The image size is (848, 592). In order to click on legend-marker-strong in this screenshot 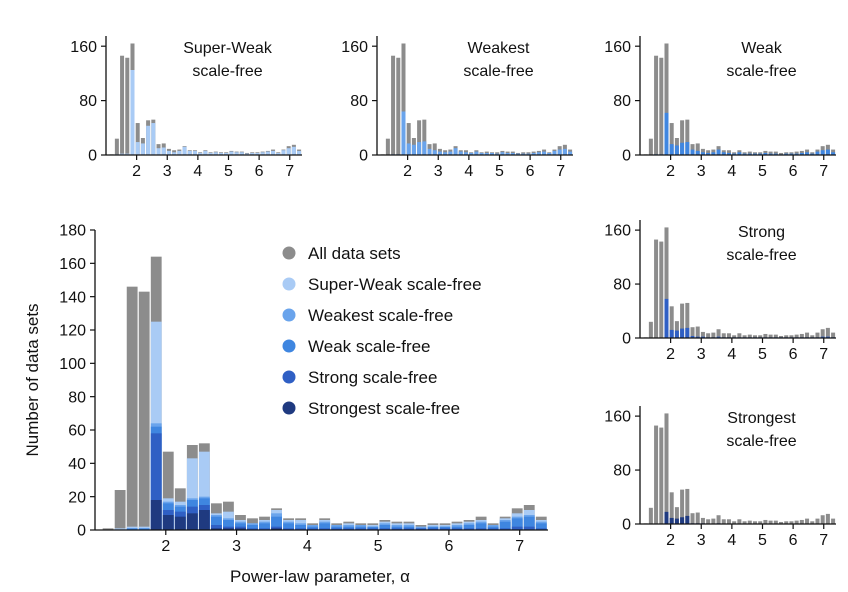, I will do `click(289, 377)`.